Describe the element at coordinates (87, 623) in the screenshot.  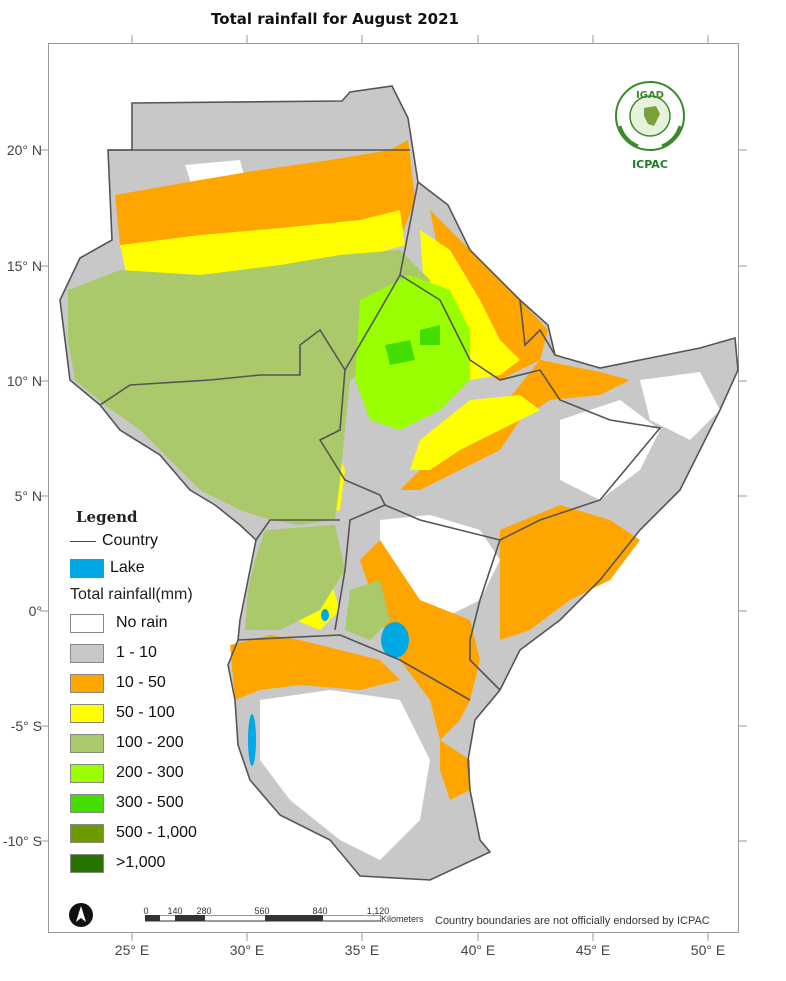
I see `swatch-no-rain` at that location.